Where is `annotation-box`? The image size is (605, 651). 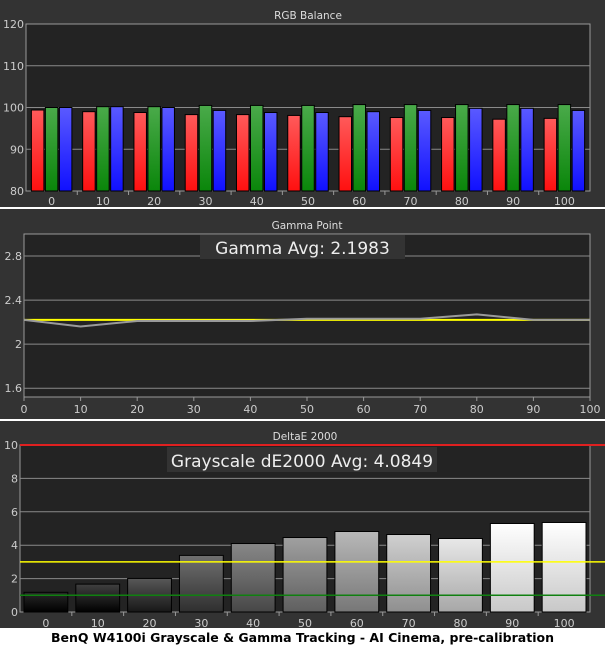
annotation-box is located at coordinates (302, 459).